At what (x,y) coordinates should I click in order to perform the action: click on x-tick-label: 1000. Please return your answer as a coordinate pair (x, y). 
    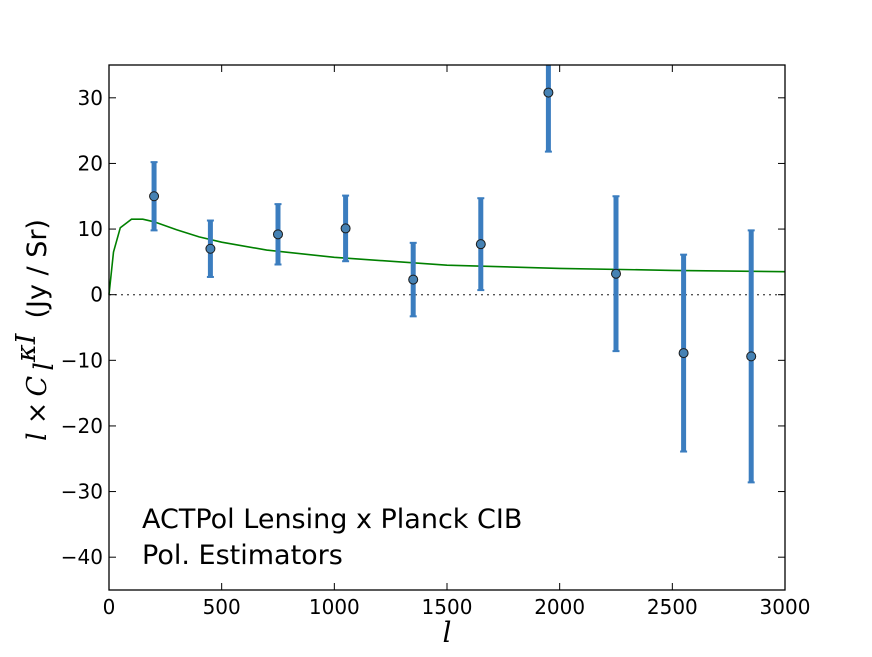
    Looking at the image, I should click on (334, 607).